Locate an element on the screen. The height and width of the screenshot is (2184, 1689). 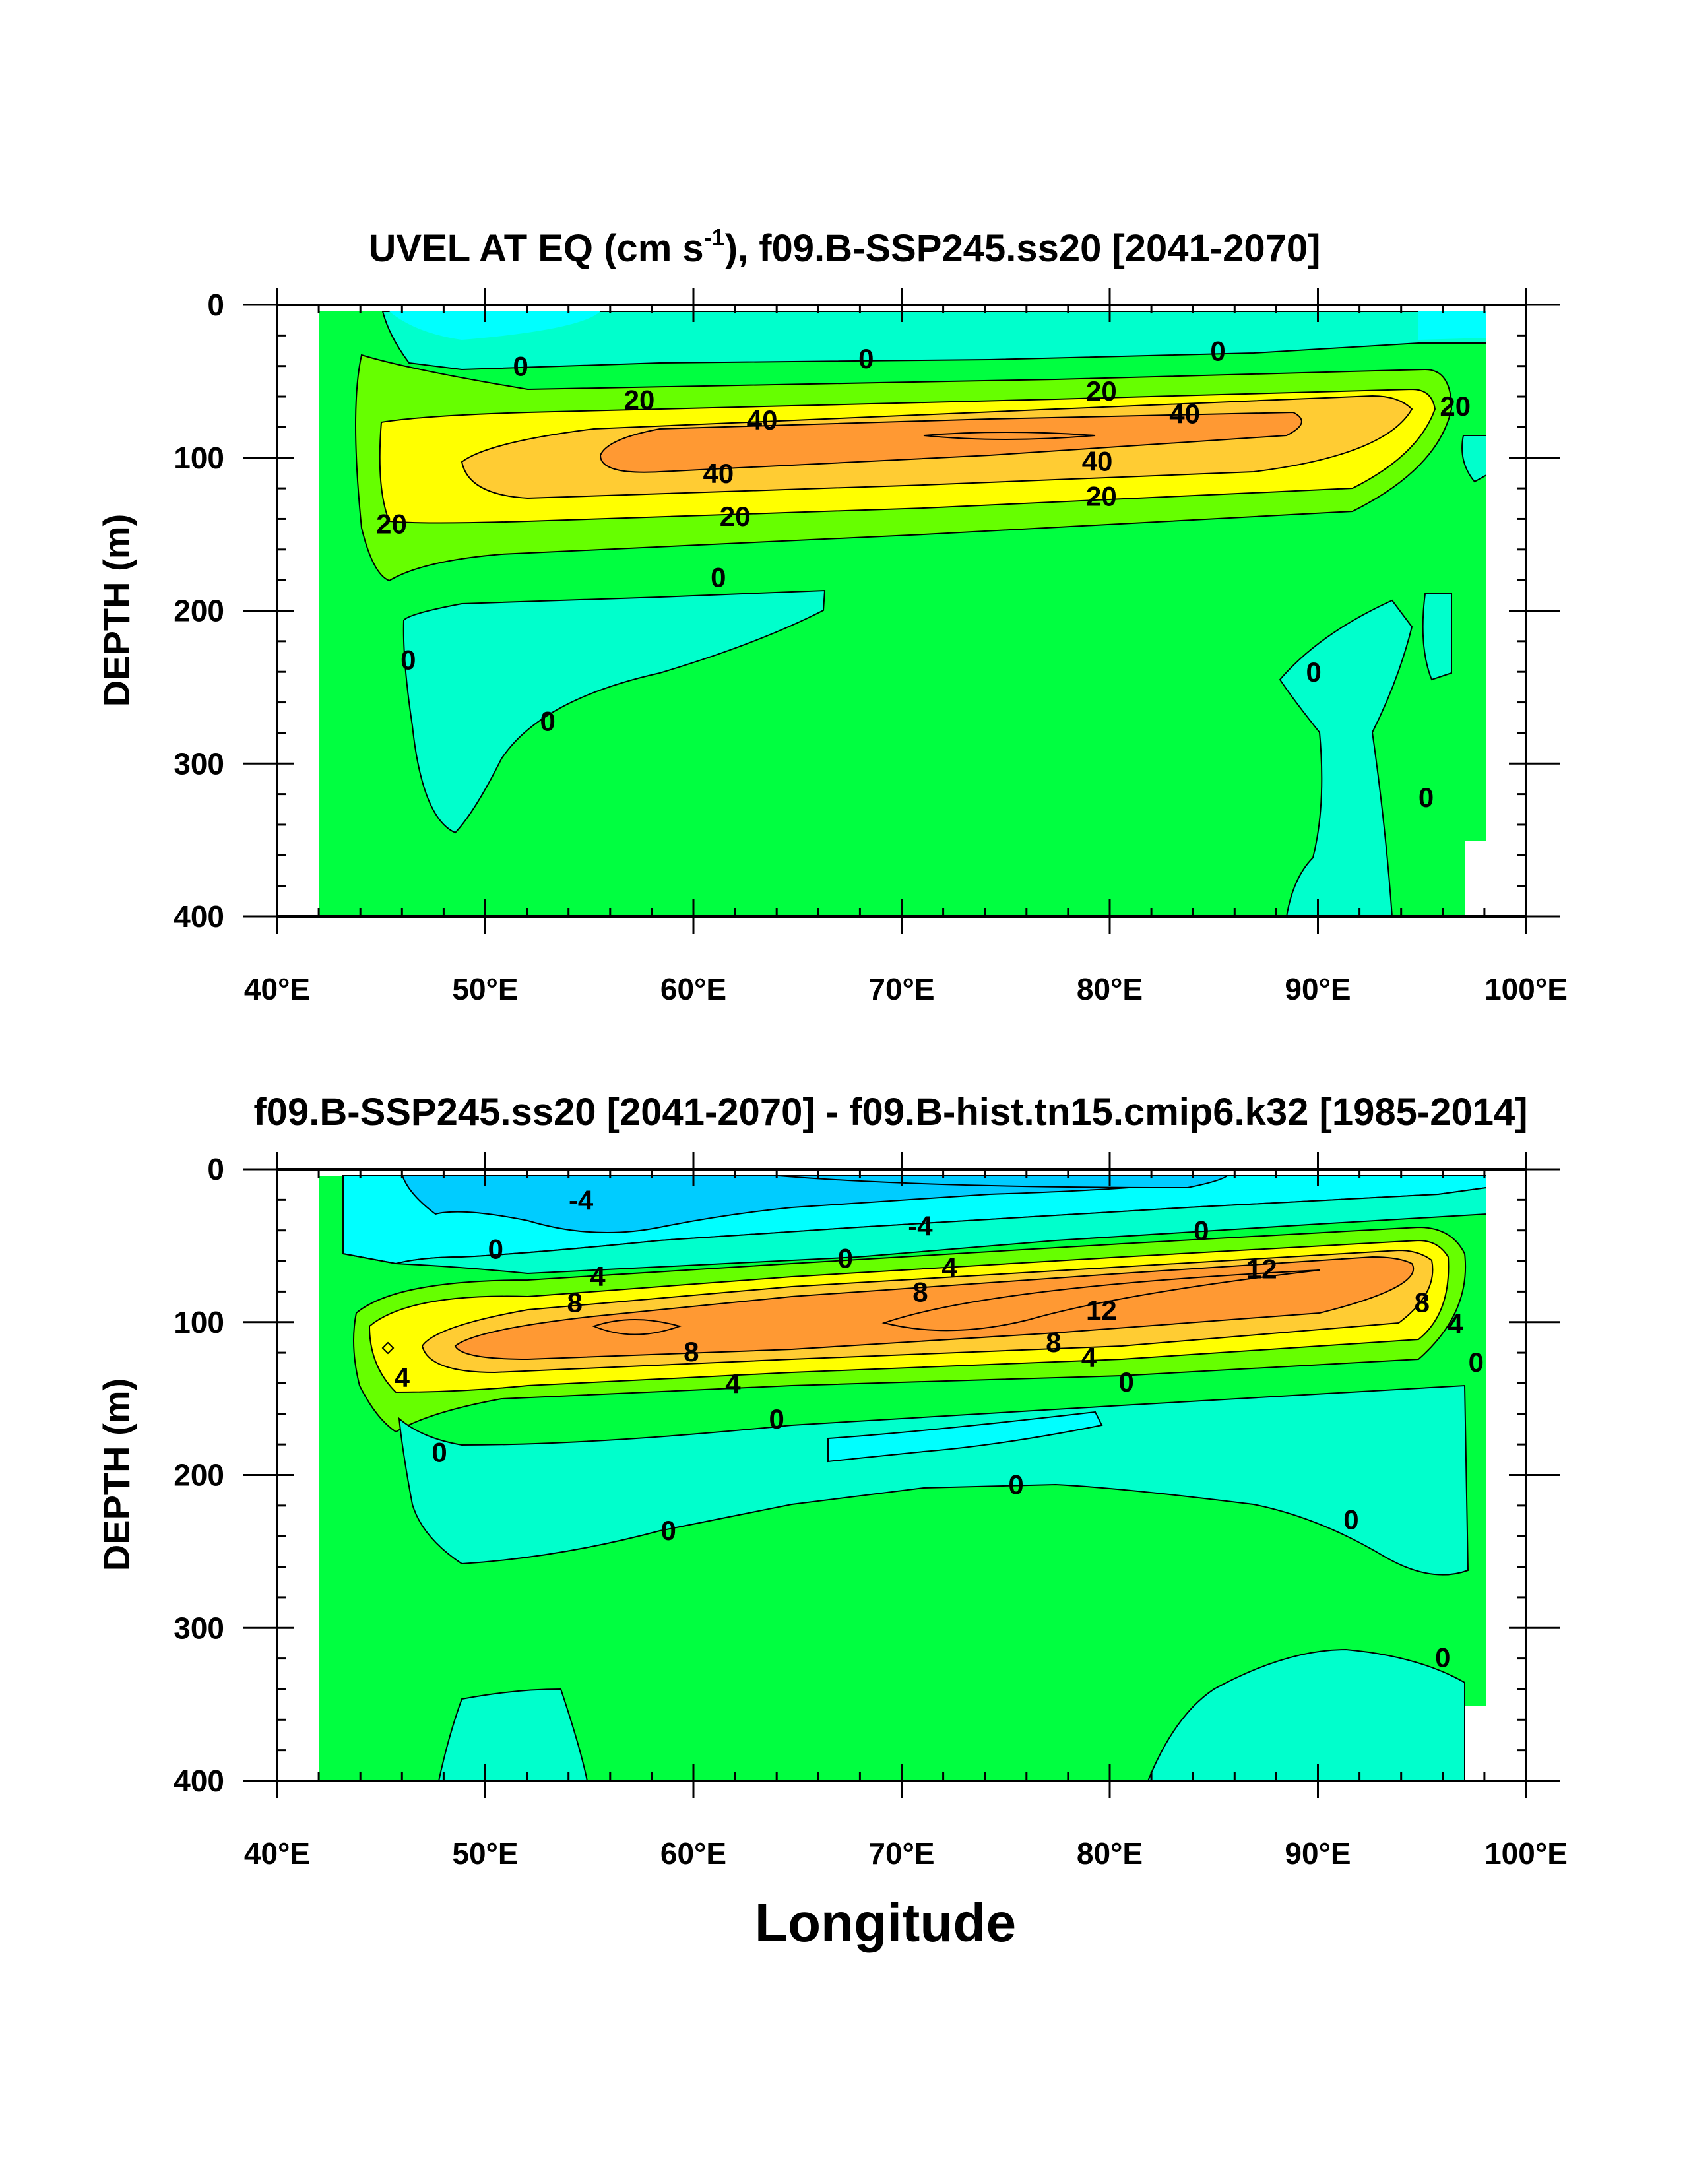
panel1-surface-cyan-right is located at coordinates (1452, 325).